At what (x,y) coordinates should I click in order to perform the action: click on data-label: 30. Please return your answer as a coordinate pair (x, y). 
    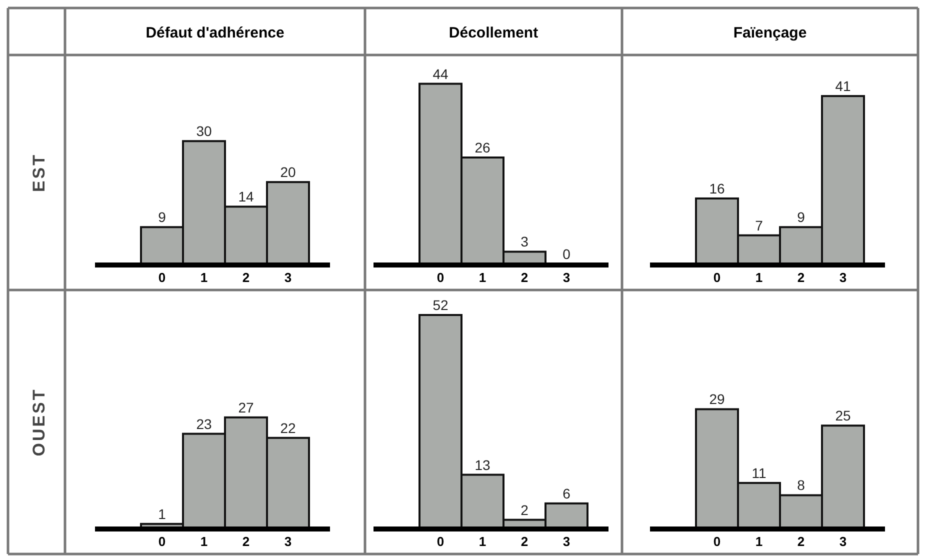
    Looking at the image, I should click on (204, 131).